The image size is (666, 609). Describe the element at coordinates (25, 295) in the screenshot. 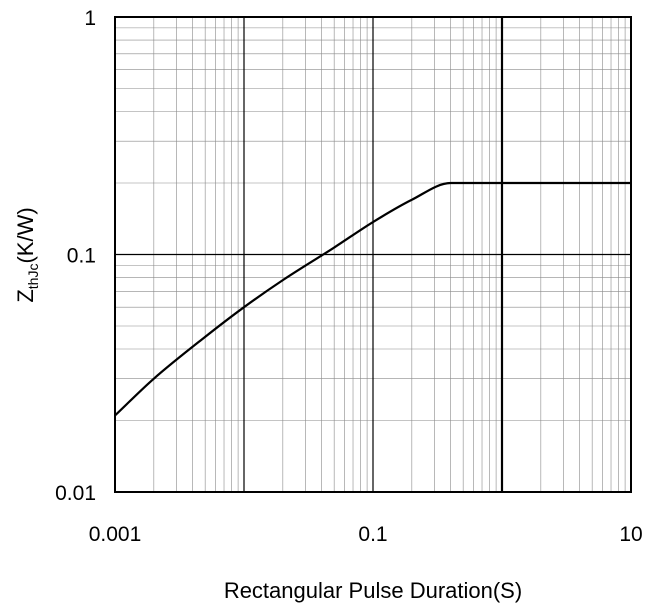

I see `y-axis-label-main: Z` at that location.